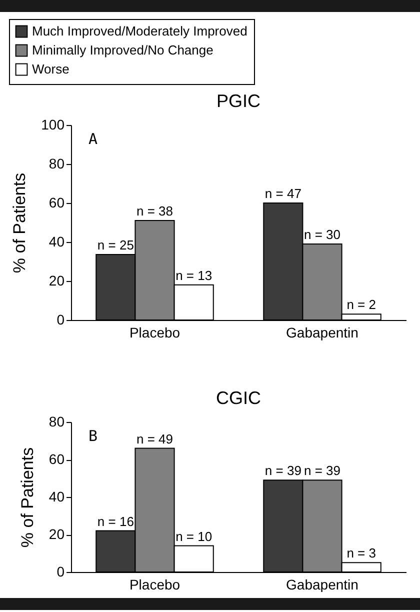 The height and width of the screenshot is (612, 420). What do you see at coordinates (93, 139) in the screenshot?
I see `annotation: A` at bounding box center [93, 139].